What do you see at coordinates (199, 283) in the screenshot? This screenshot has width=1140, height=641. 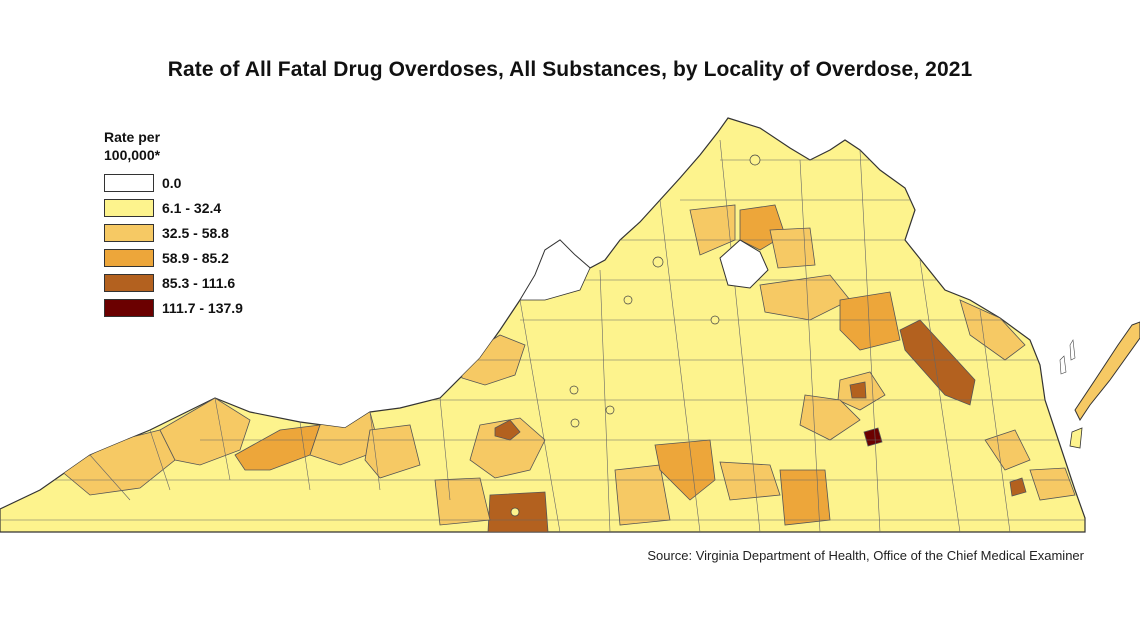 I see `legend-label-4: 85.3 - 111.6` at bounding box center [199, 283].